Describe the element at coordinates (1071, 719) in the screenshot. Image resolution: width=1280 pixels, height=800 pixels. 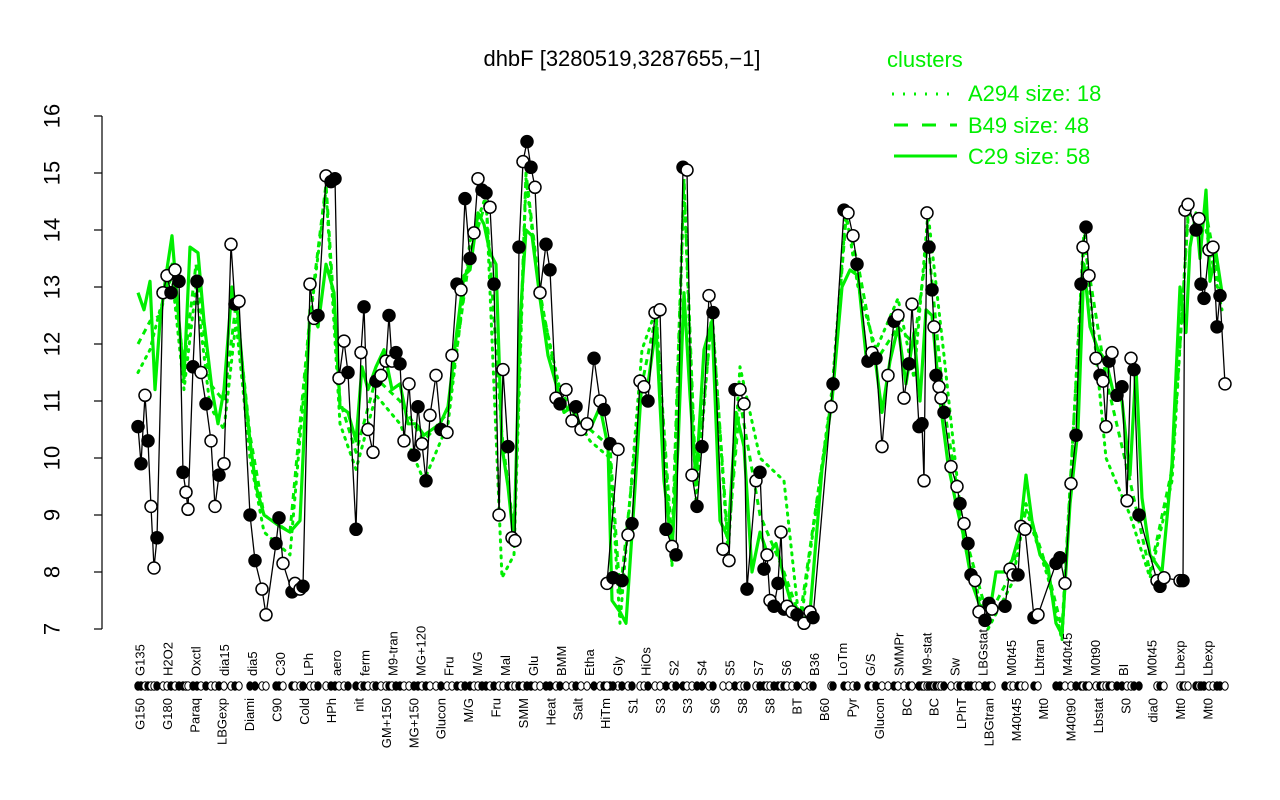
I see `x-tick-label: M40t90` at that location.